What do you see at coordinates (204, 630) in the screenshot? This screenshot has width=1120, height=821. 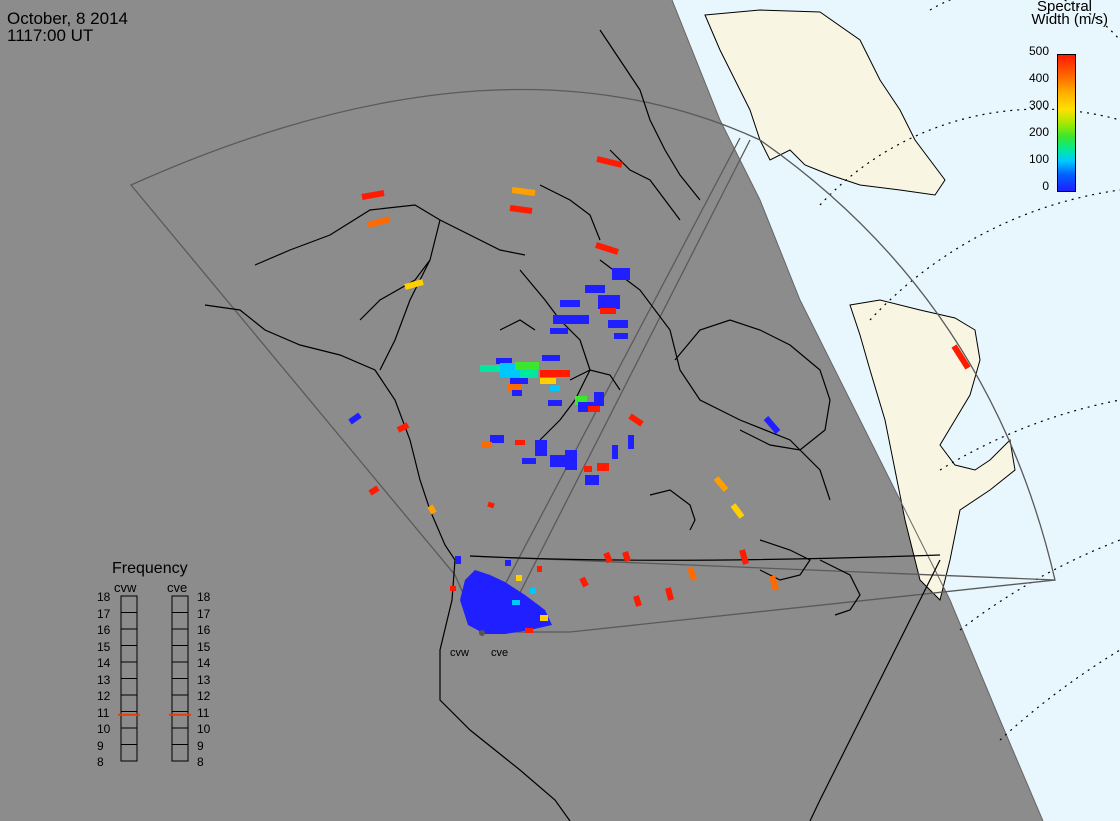 I see `frequency-tick-right: 16` at bounding box center [204, 630].